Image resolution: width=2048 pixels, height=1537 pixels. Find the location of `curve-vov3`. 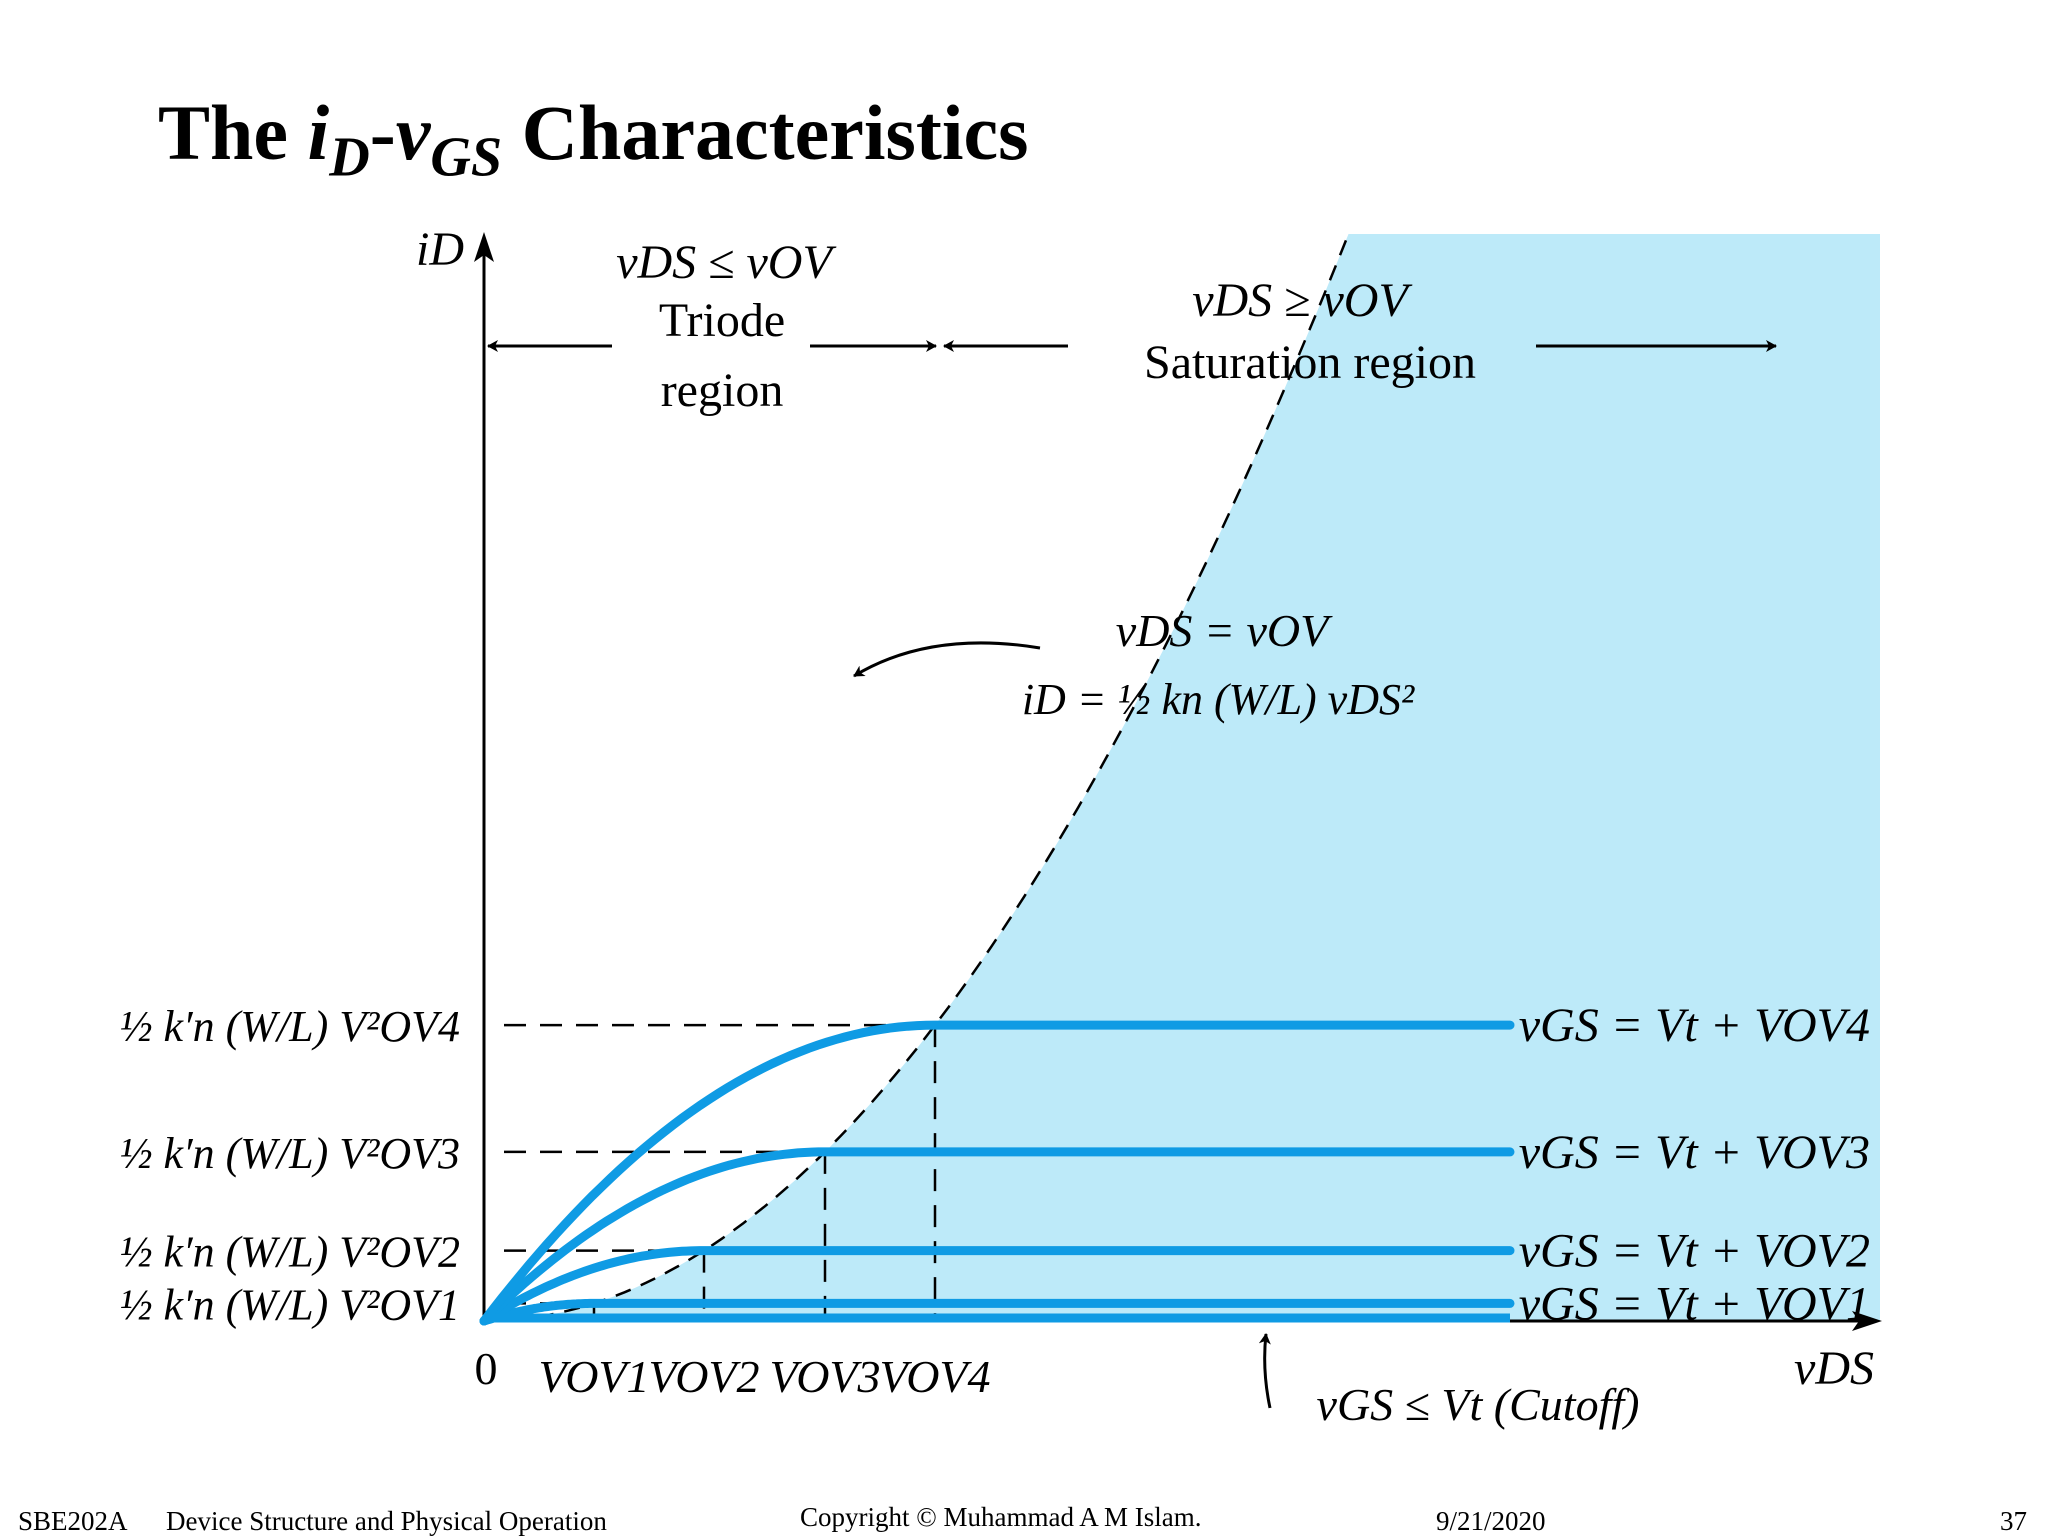

curve-vov3 is located at coordinates (997, 1236).